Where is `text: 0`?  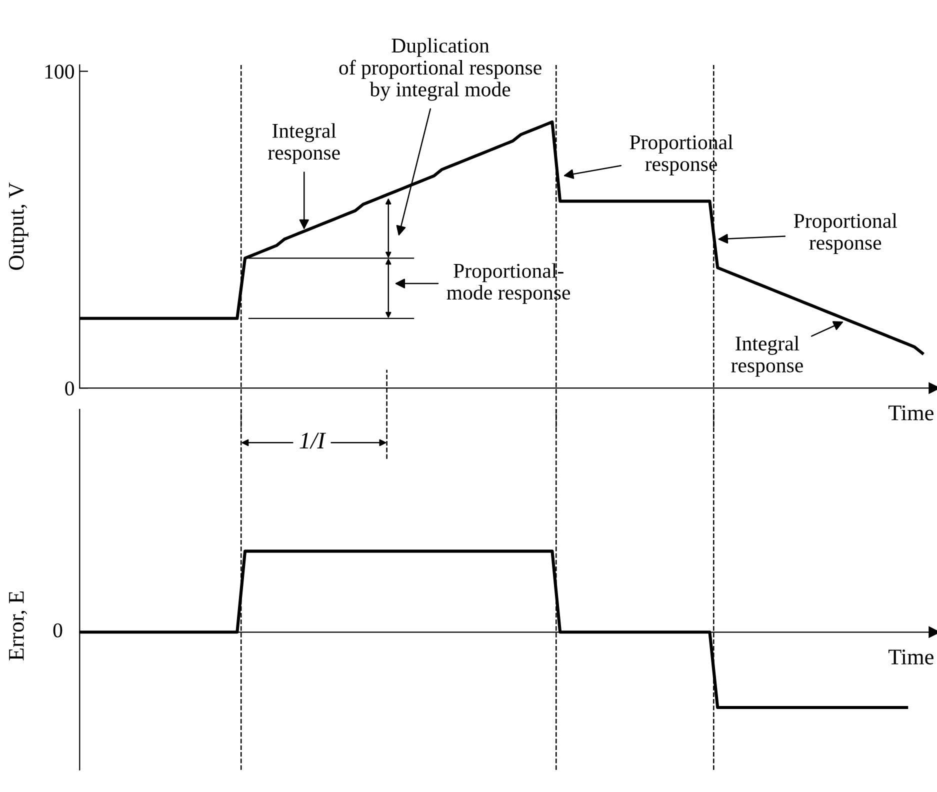 text: 0 is located at coordinates (57, 630).